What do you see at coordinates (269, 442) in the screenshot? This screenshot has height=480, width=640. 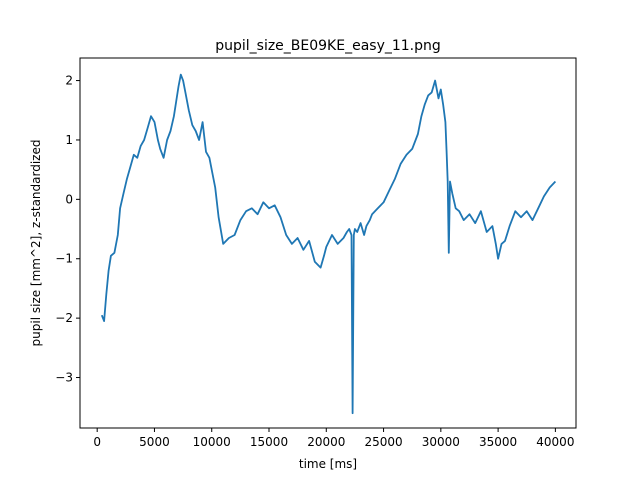 I see `x-tick-label: 15000` at bounding box center [269, 442].